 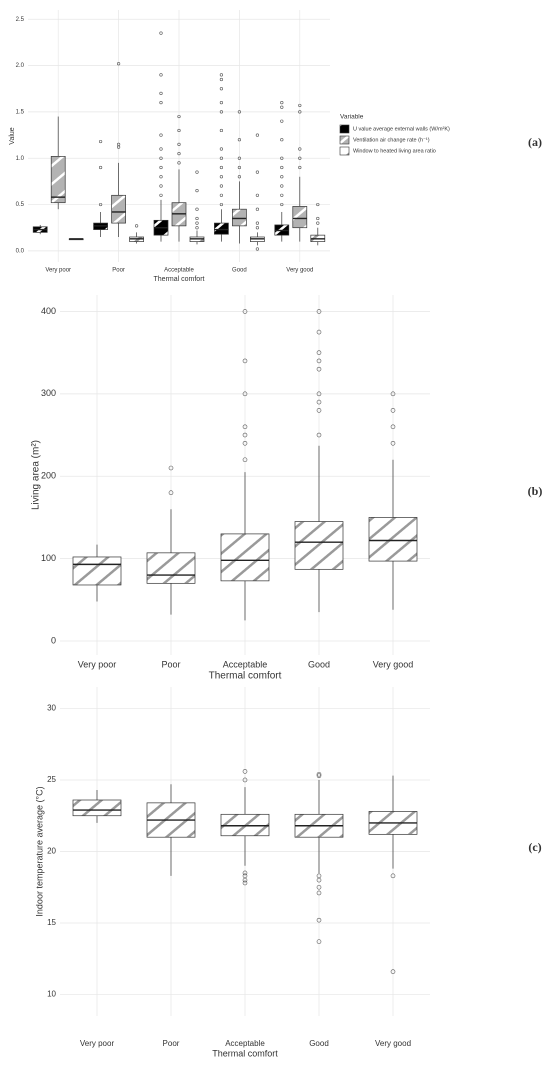 What do you see at coordinates (48, 393) in the screenshot?
I see `y-tick-label: 300` at bounding box center [48, 393].